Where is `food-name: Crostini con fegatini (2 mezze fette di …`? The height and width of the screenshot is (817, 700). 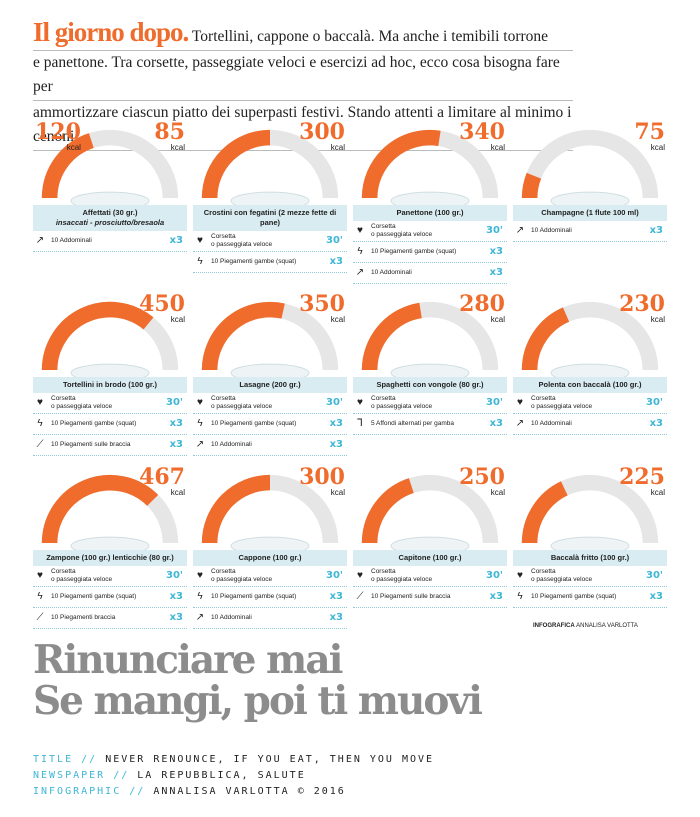
food-name: Crostini con fegatini (2 mezze fette di … is located at coordinates (270, 218).